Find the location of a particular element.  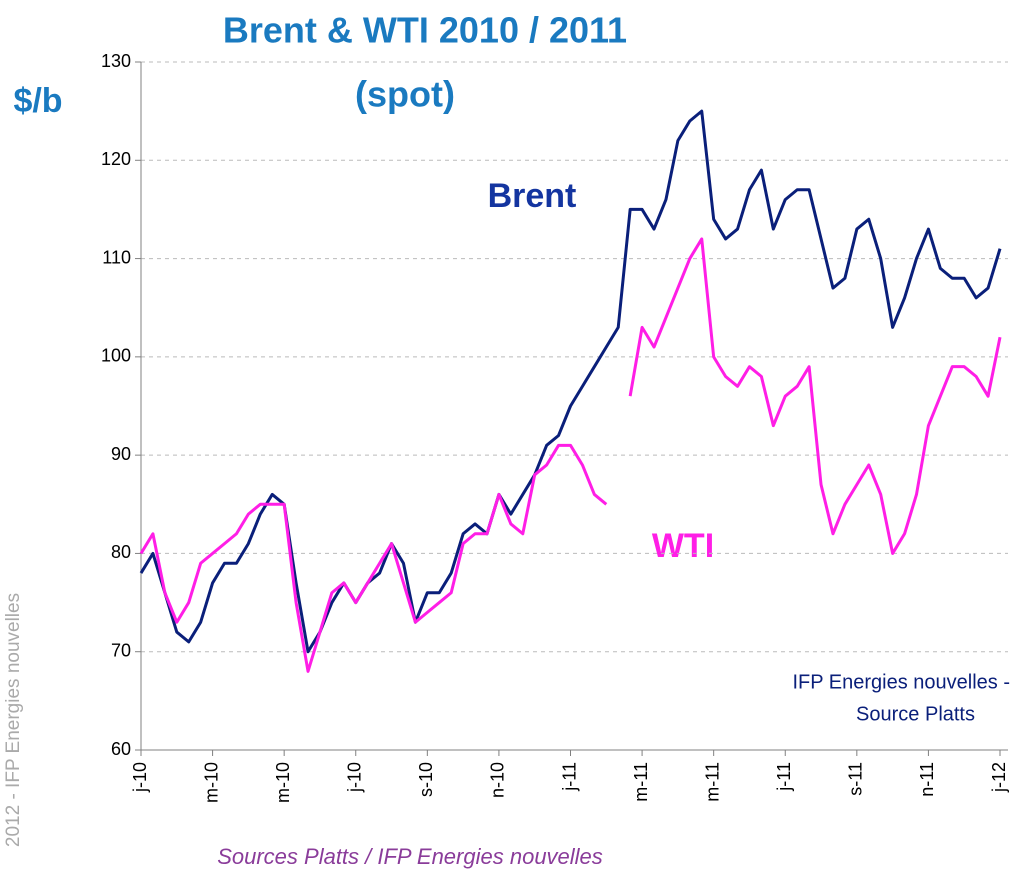

y-tick-label: 70 is located at coordinates (121, 650).